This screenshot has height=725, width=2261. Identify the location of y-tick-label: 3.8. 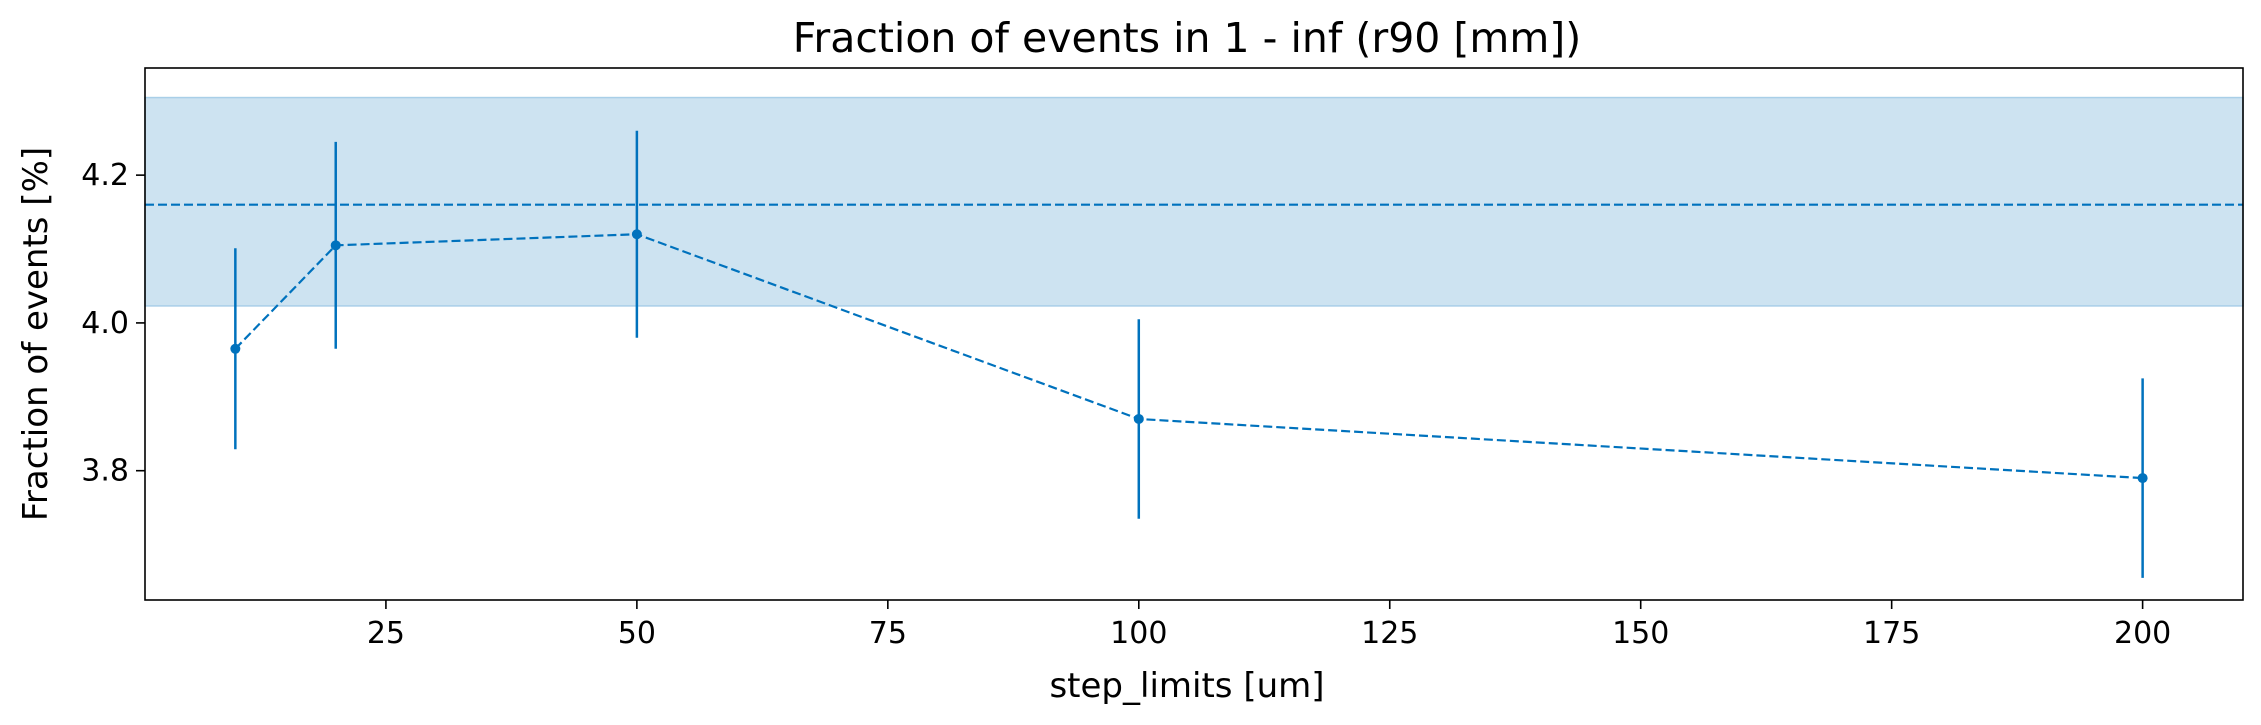
(105, 471).